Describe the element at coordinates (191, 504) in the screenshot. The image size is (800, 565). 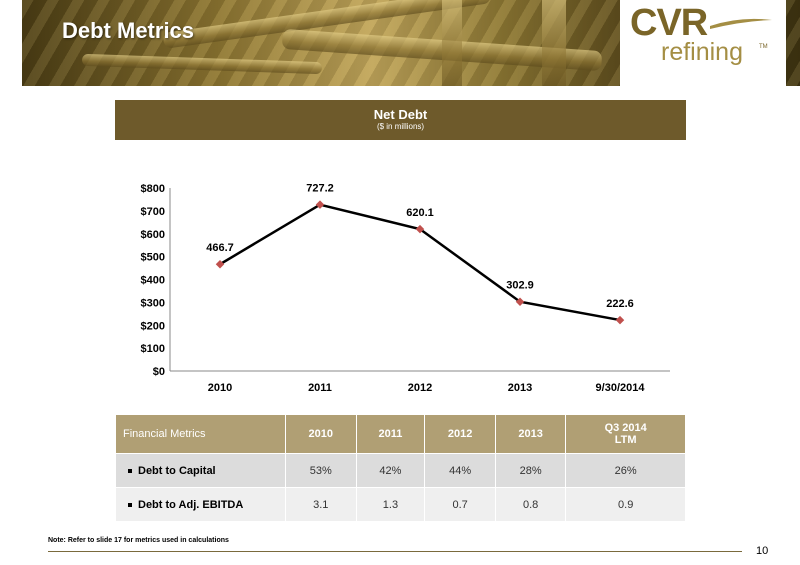
I see `table-row-label-text: Debt to Adj. EBITDA` at that location.